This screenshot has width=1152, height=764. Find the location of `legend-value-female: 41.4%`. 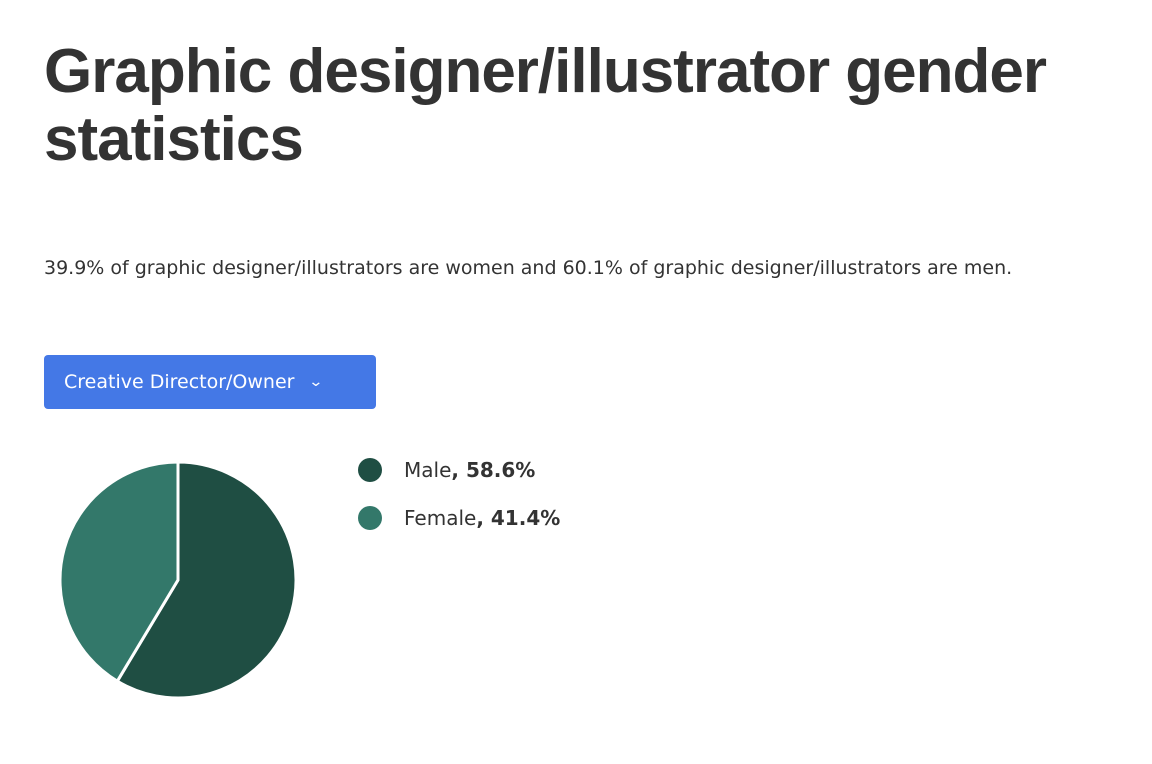

legend-value-female: 41.4% is located at coordinates (525, 518).